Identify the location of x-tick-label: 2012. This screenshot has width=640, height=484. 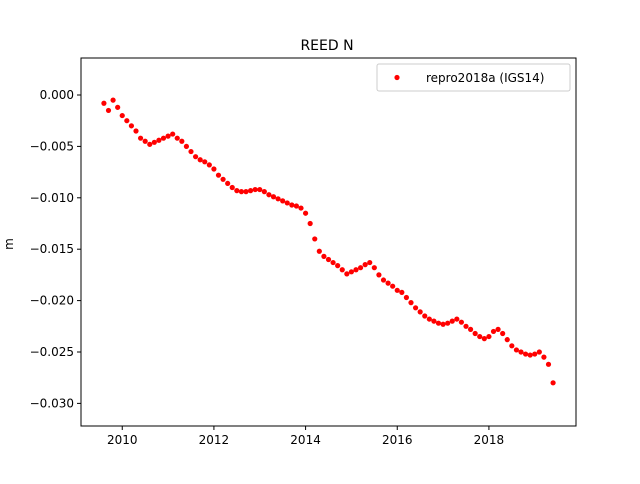
(214, 440).